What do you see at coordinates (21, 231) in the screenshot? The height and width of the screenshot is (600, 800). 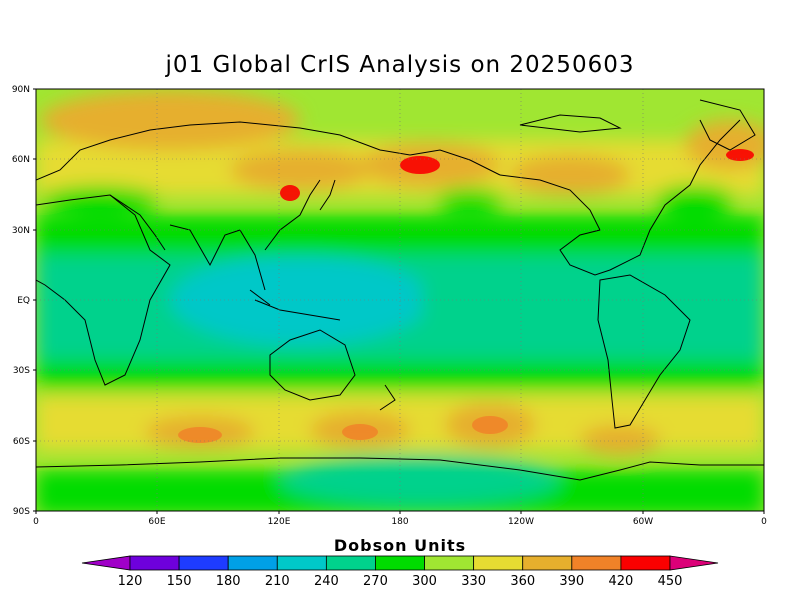 I see `lat-label: 30N` at bounding box center [21, 231].